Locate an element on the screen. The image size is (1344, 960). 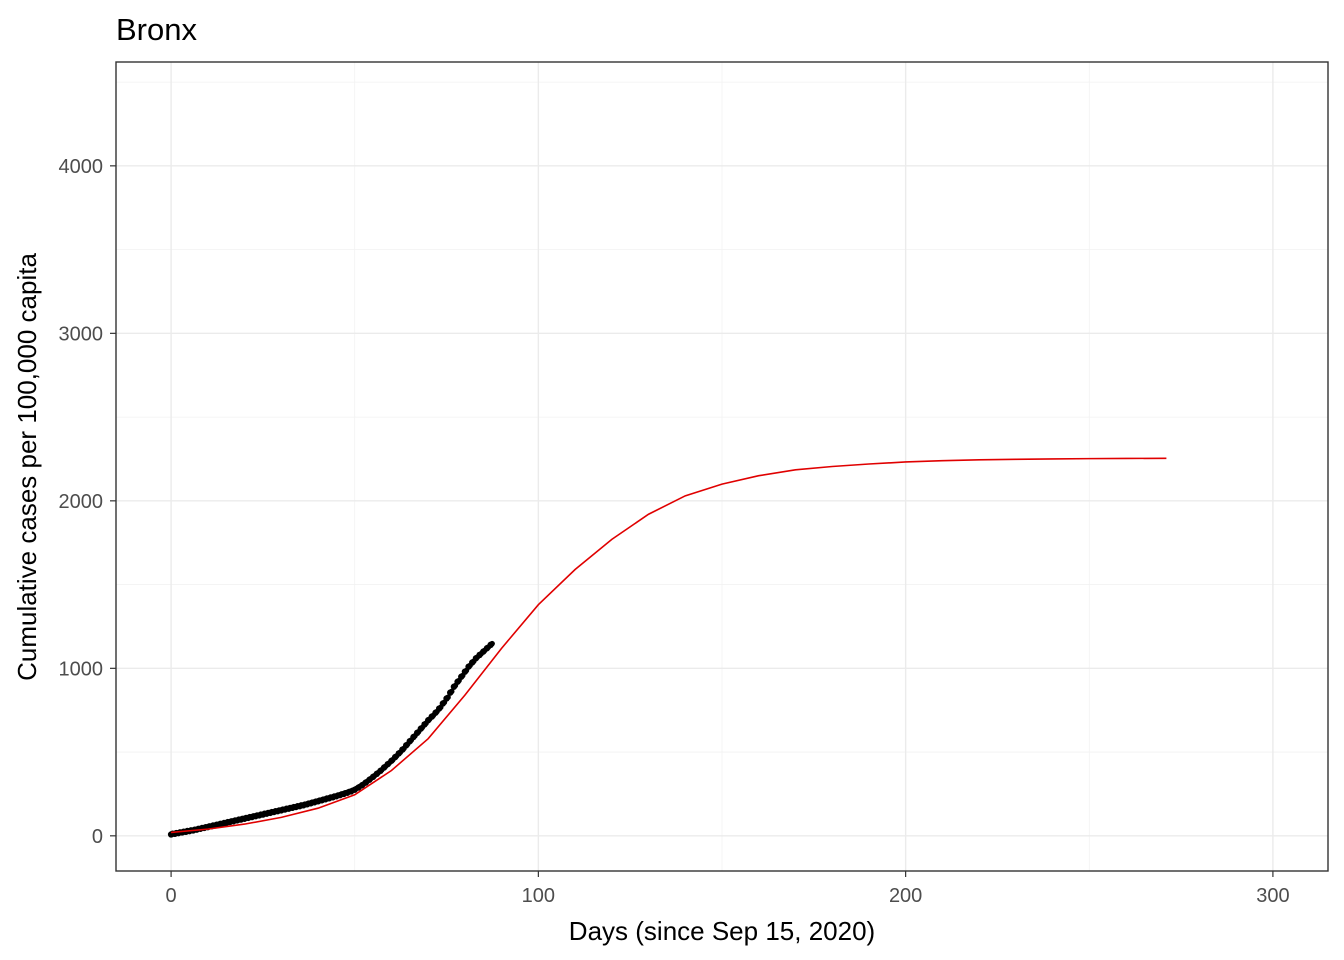
y-tick-label: 4000 is located at coordinates (81, 167).